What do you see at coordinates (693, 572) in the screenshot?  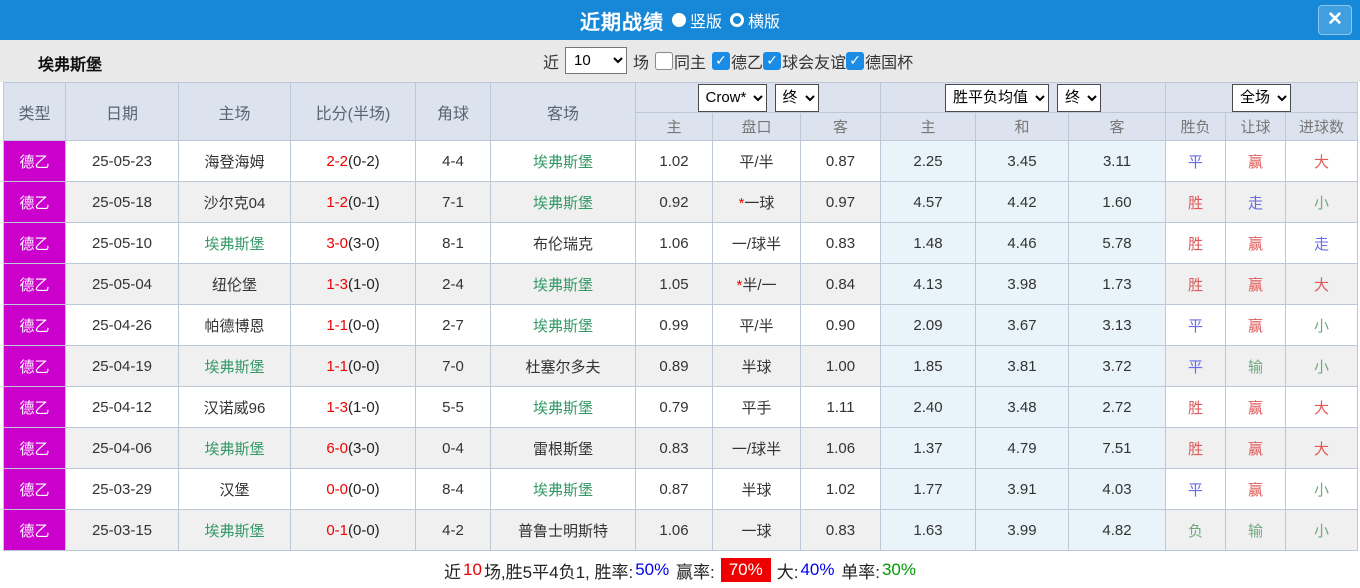 I see `summary-text: 赢率:` at bounding box center [693, 572].